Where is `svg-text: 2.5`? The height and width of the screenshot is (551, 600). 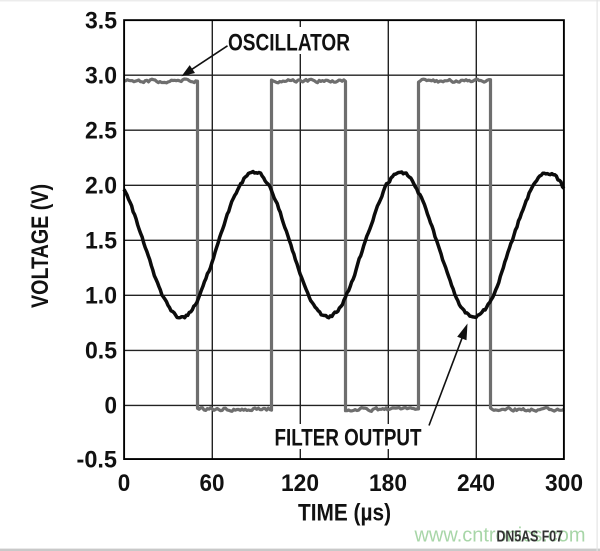
svg-text: 2.5 is located at coordinates (101, 131).